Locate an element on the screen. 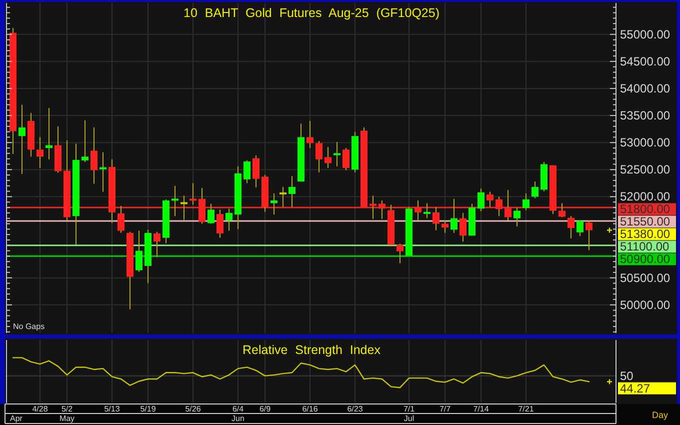 The width and height of the screenshot is (680, 425). text: 50 is located at coordinates (627, 375).